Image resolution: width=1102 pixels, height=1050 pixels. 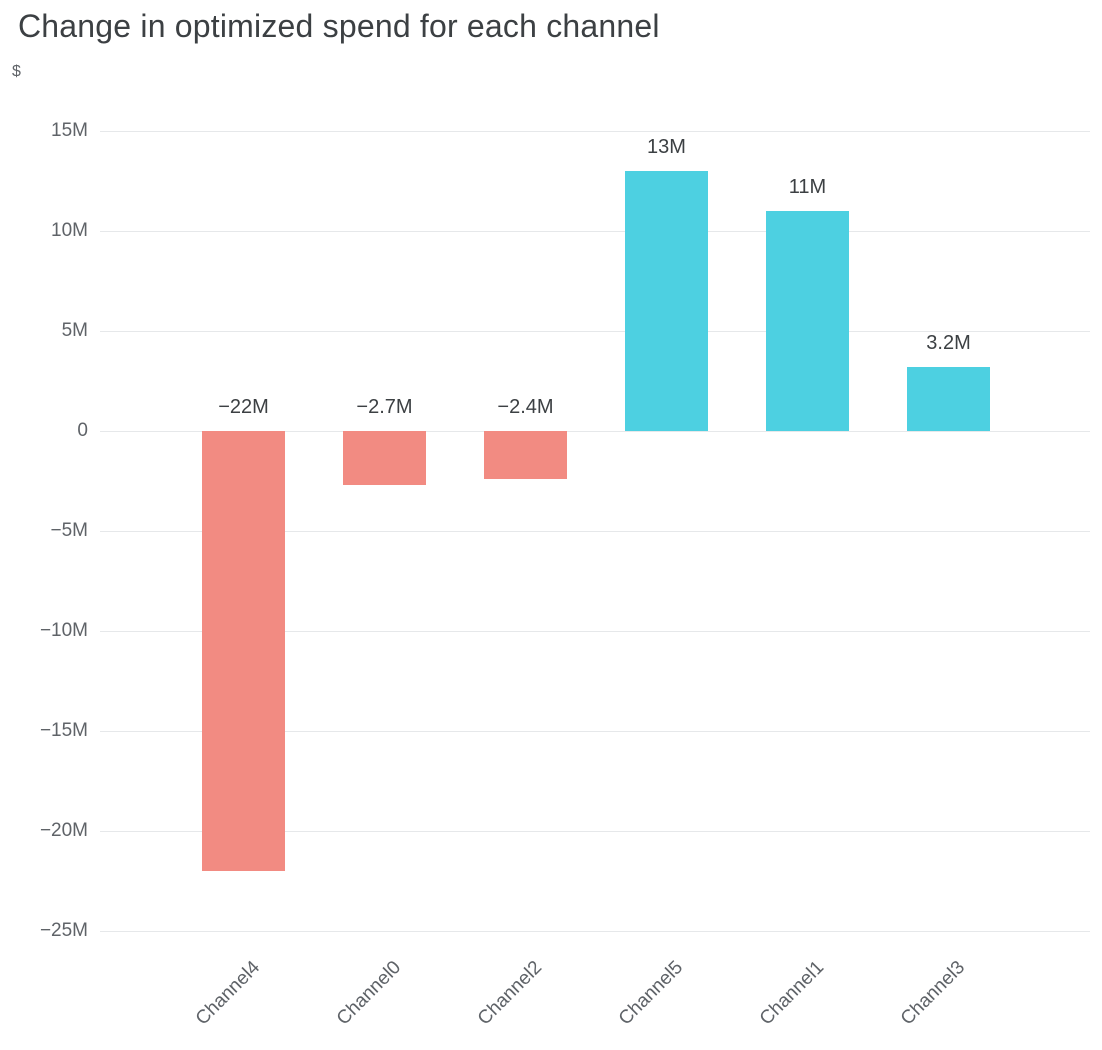 I want to click on bar-channel0, so click(x=384, y=458).